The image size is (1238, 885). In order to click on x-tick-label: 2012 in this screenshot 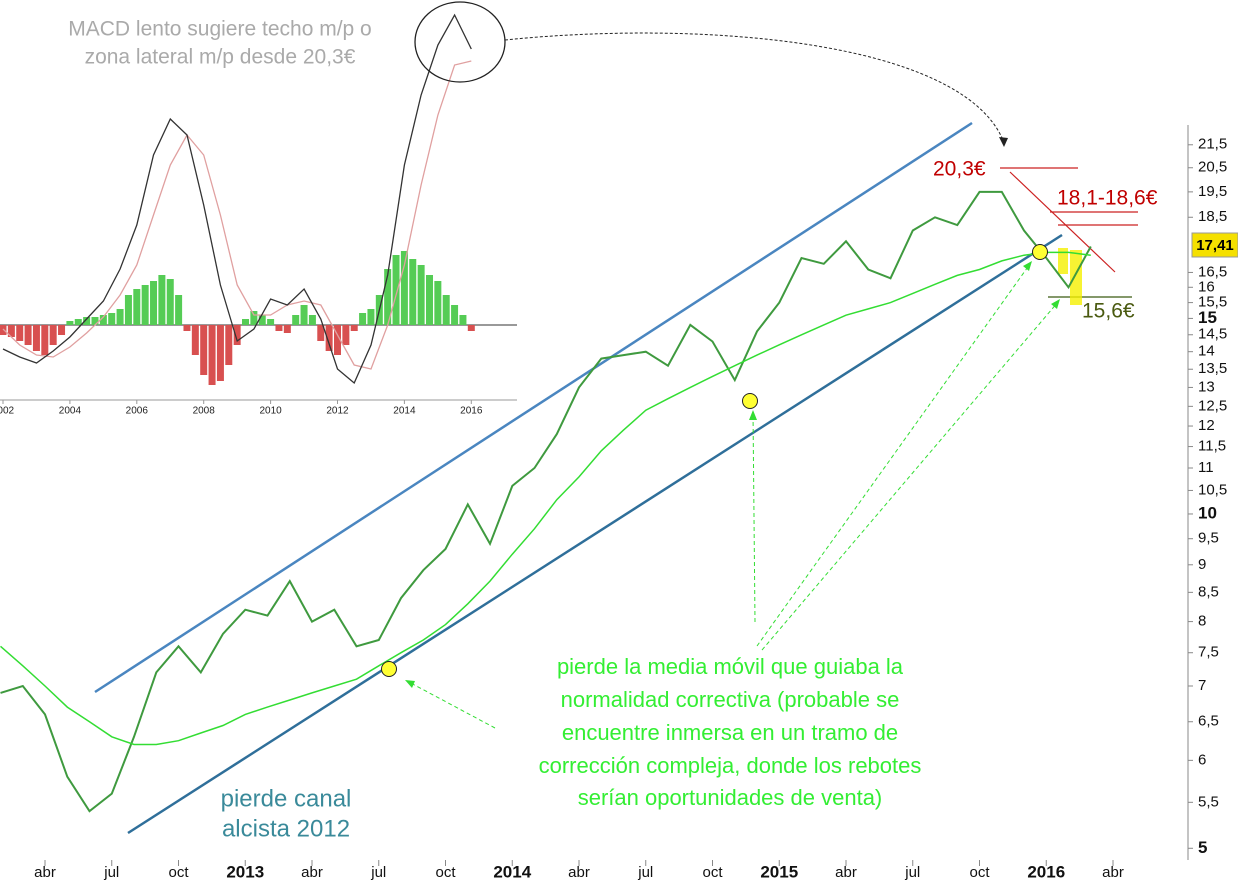, I will do `click(337, 411)`.